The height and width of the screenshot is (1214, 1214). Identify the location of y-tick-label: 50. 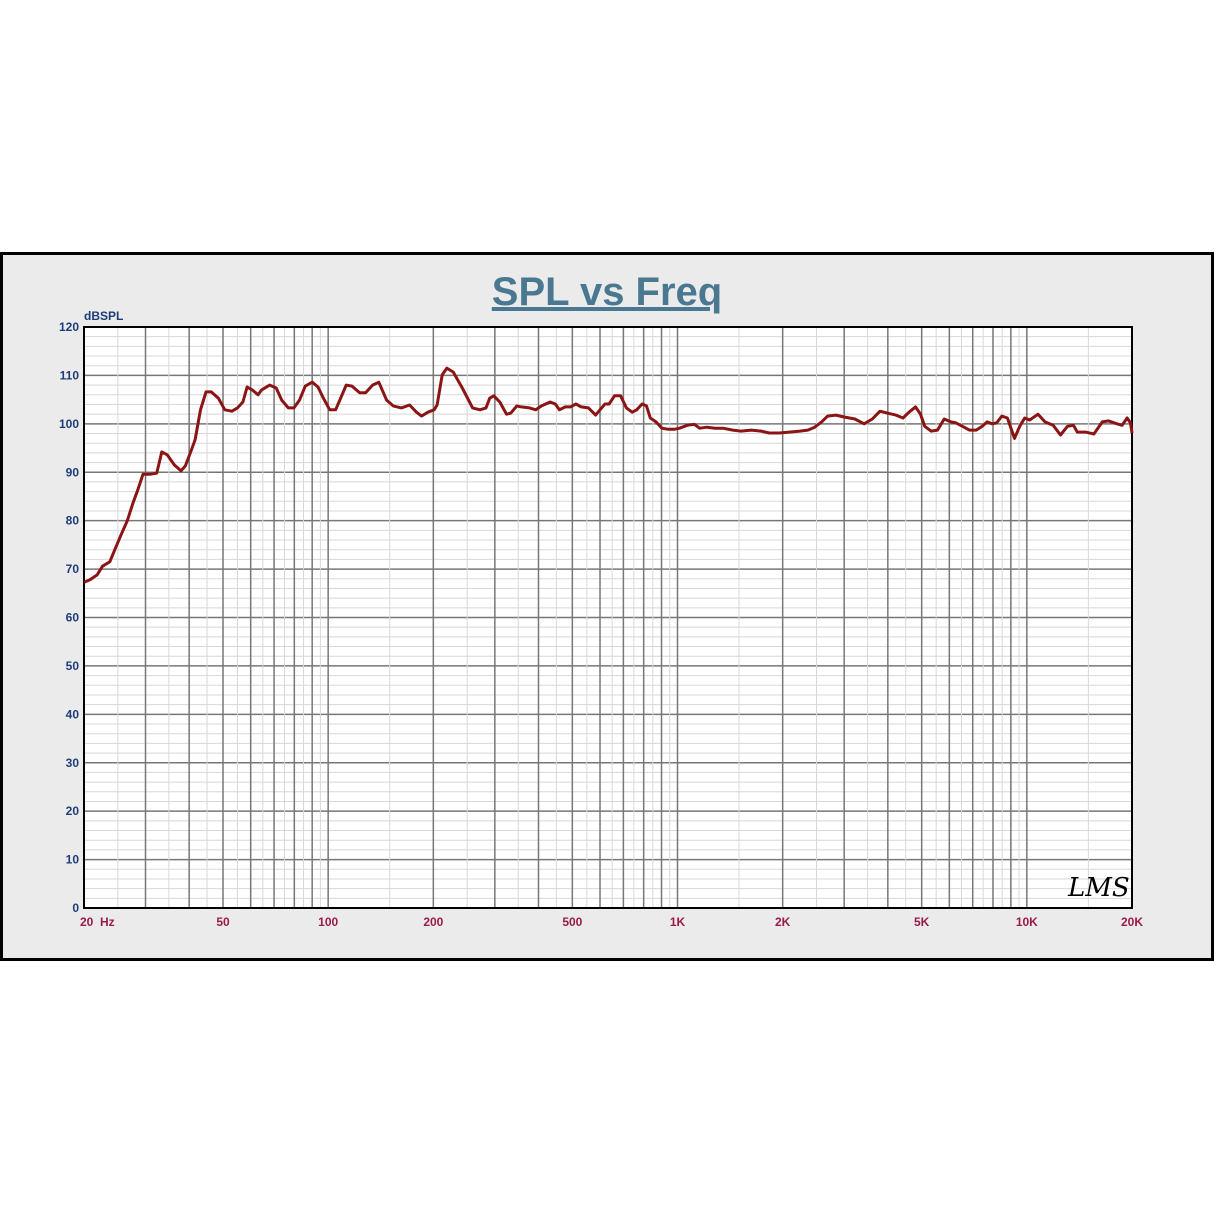
(73, 666).